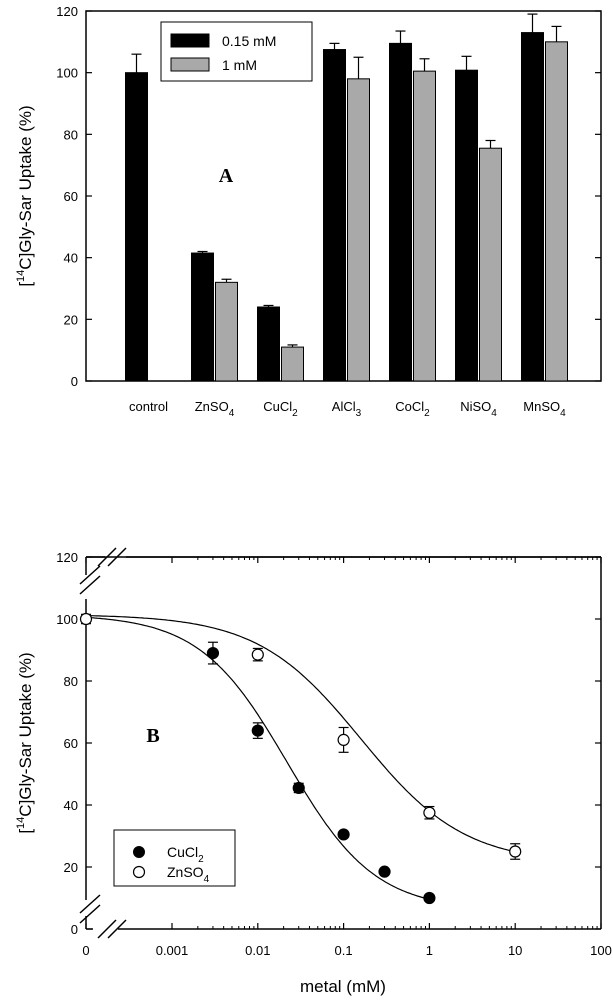  Describe the element at coordinates (25, 195) in the screenshot. I see `panel-a-y-axis-label: [14C]Gly-Sar Uptake (%)` at that location.